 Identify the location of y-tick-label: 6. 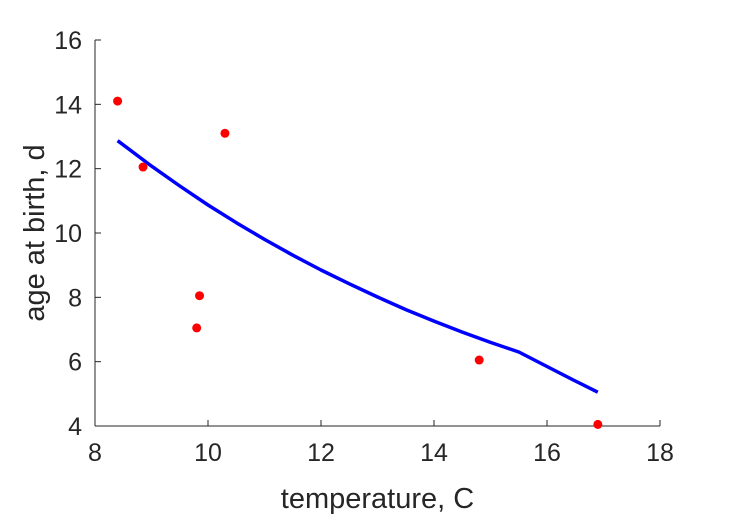
(75, 363).